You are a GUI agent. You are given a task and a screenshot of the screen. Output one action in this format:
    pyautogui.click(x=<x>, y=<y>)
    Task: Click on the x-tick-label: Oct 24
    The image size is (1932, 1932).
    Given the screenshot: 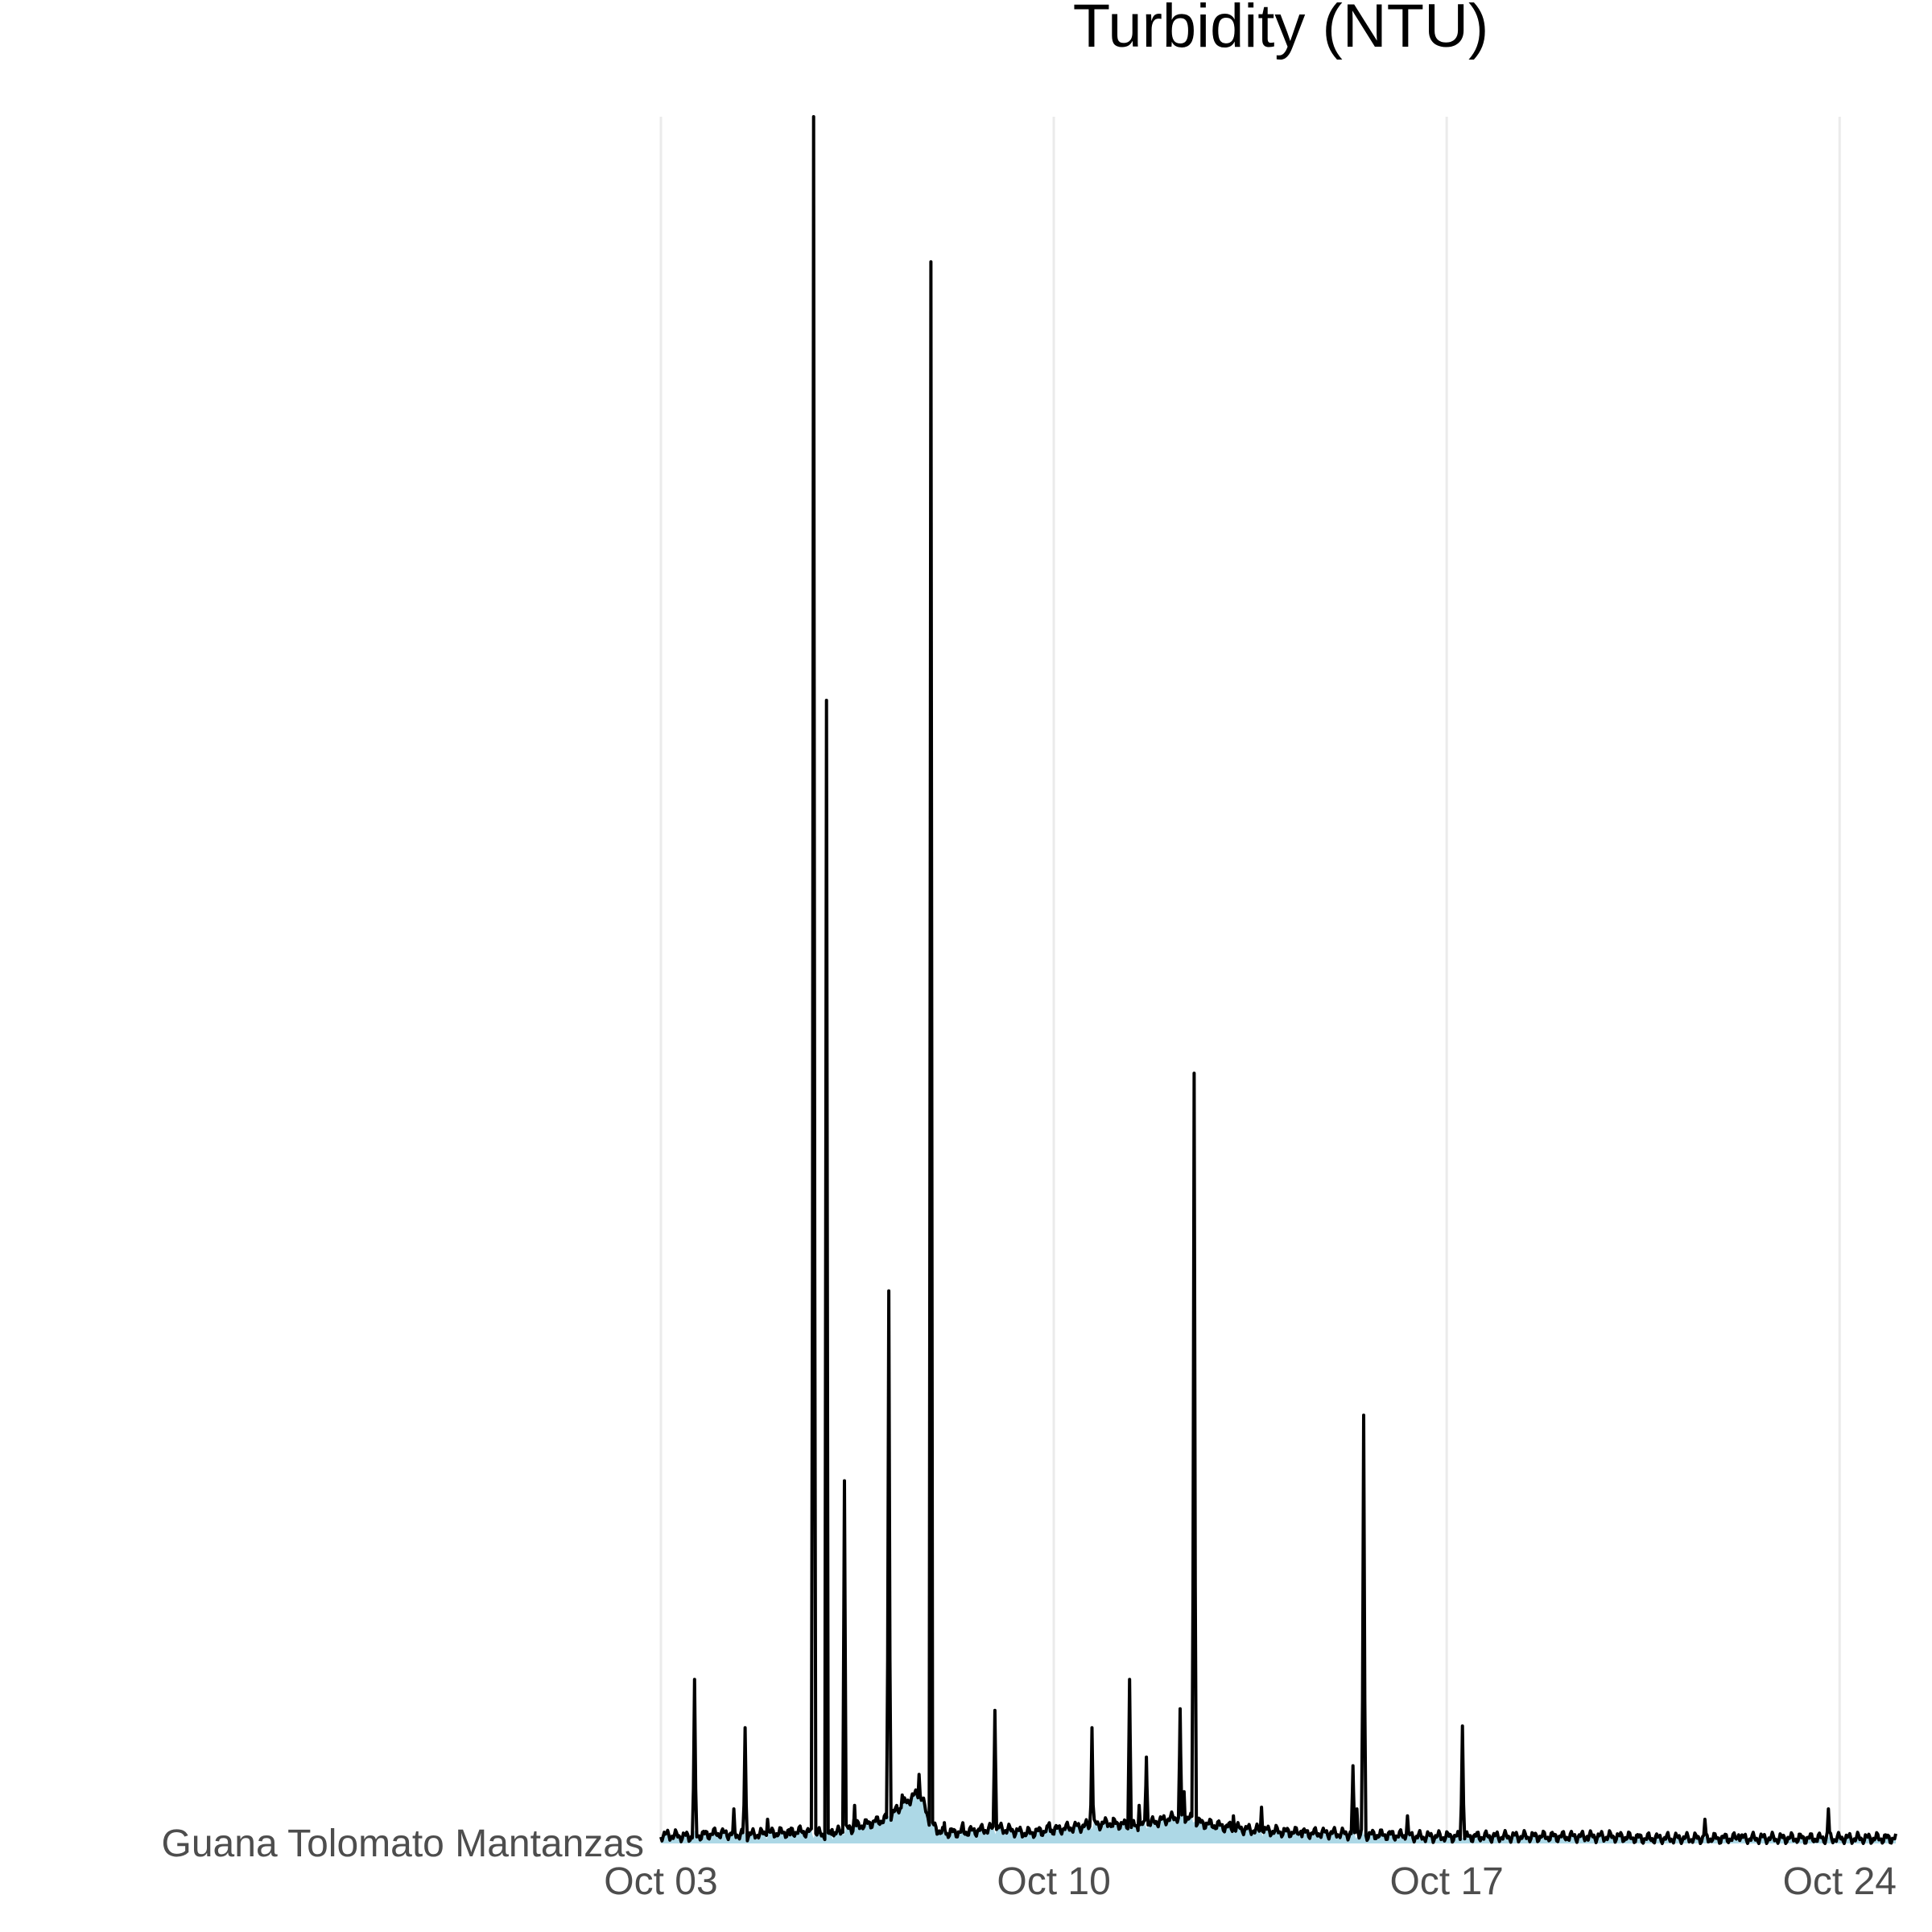 What is the action you would take?
    pyautogui.click(x=1840, y=1881)
    